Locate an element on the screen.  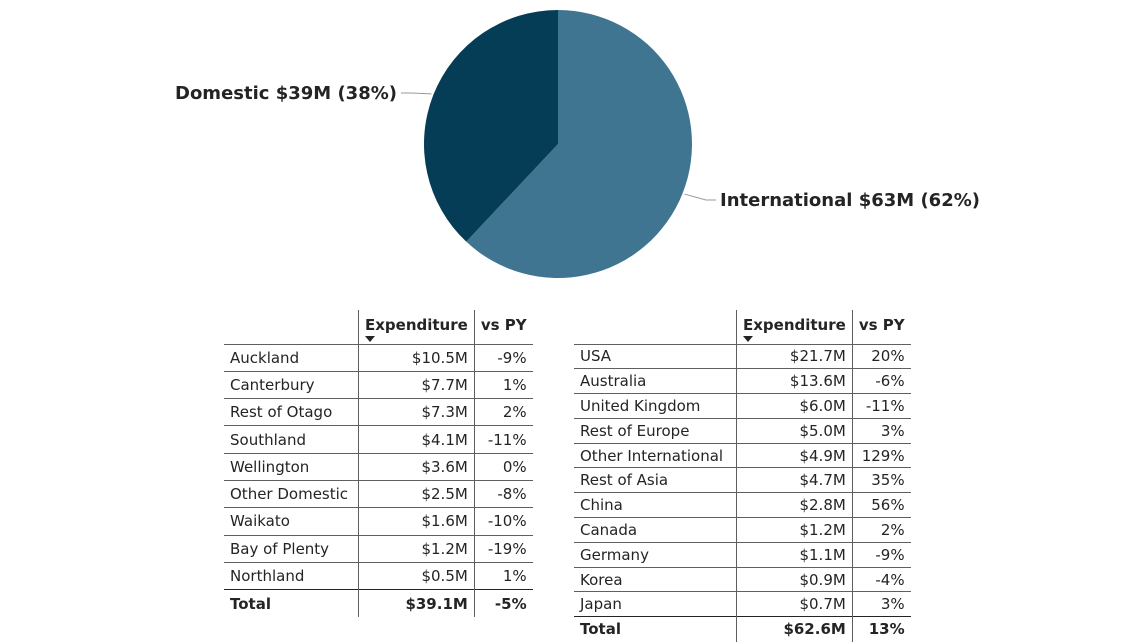
table-row: Northland $0.5M 1% is located at coordinates (378, 575).